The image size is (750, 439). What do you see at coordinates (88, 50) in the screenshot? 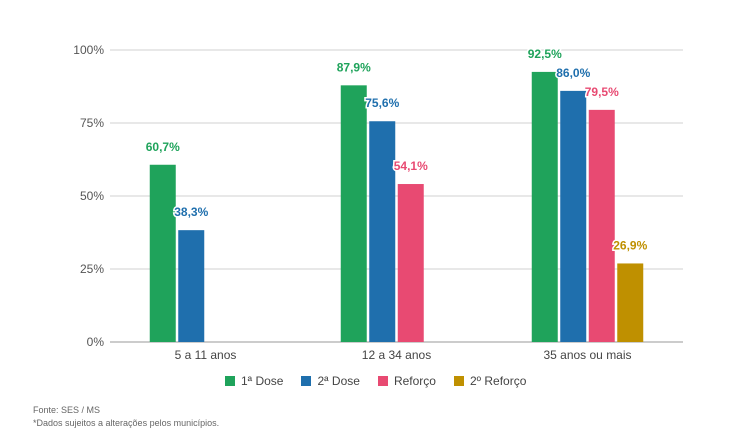
I see `y-tick-label: 100%` at bounding box center [88, 50].